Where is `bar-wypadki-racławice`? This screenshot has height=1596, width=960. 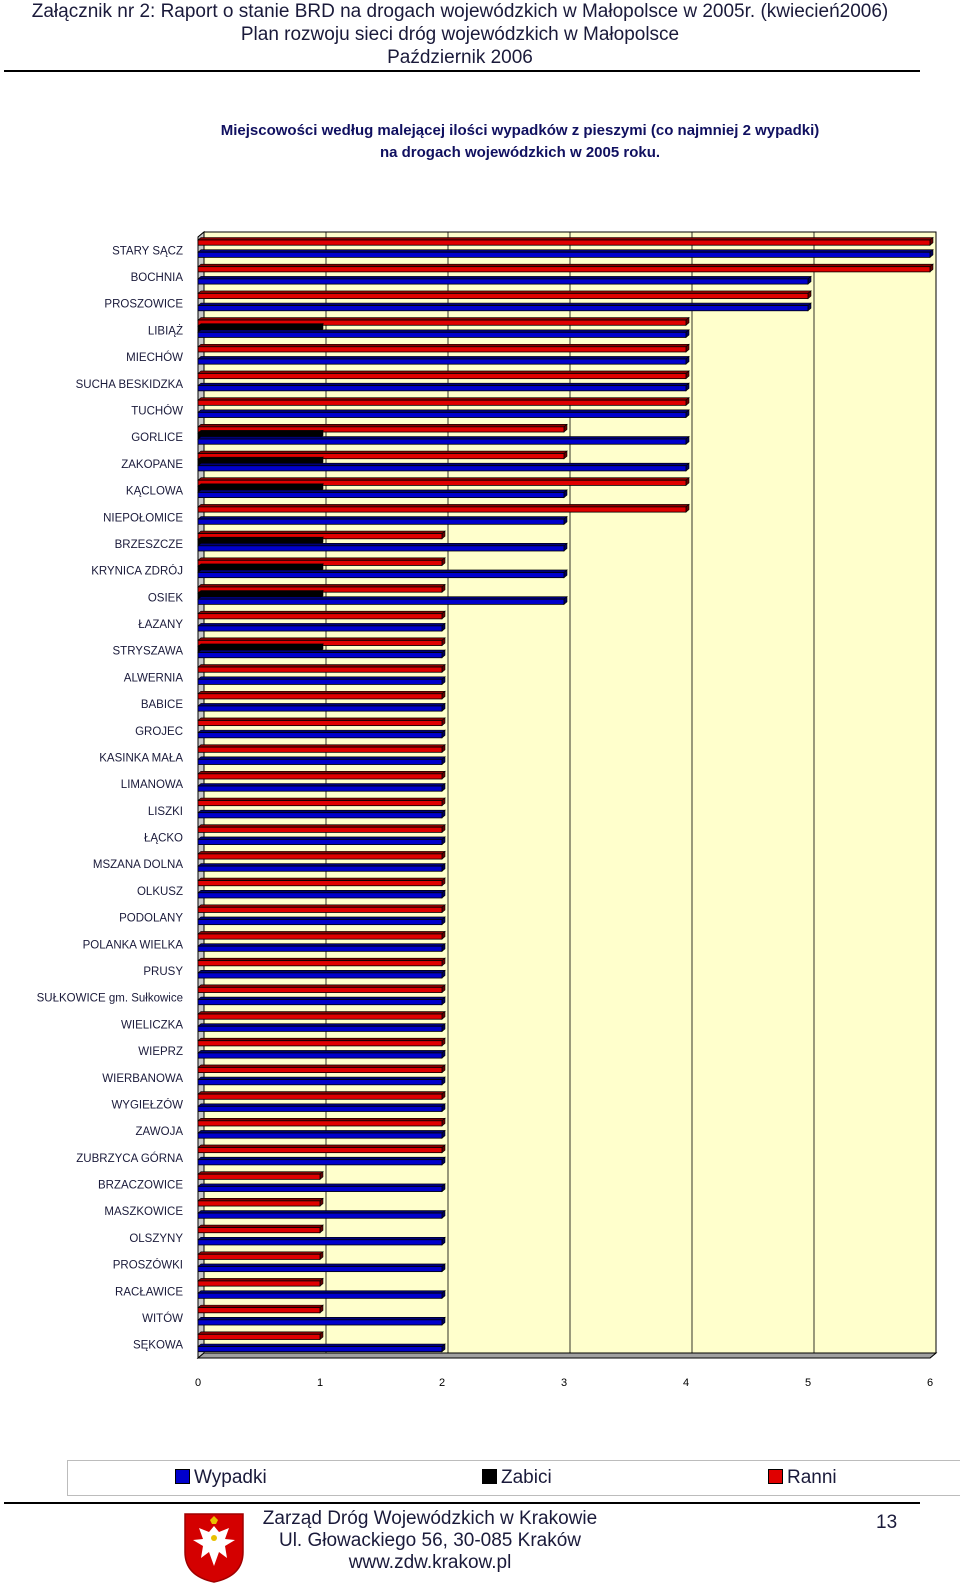 bar-wypadki-racławice is located at coordinates (320, 1295).